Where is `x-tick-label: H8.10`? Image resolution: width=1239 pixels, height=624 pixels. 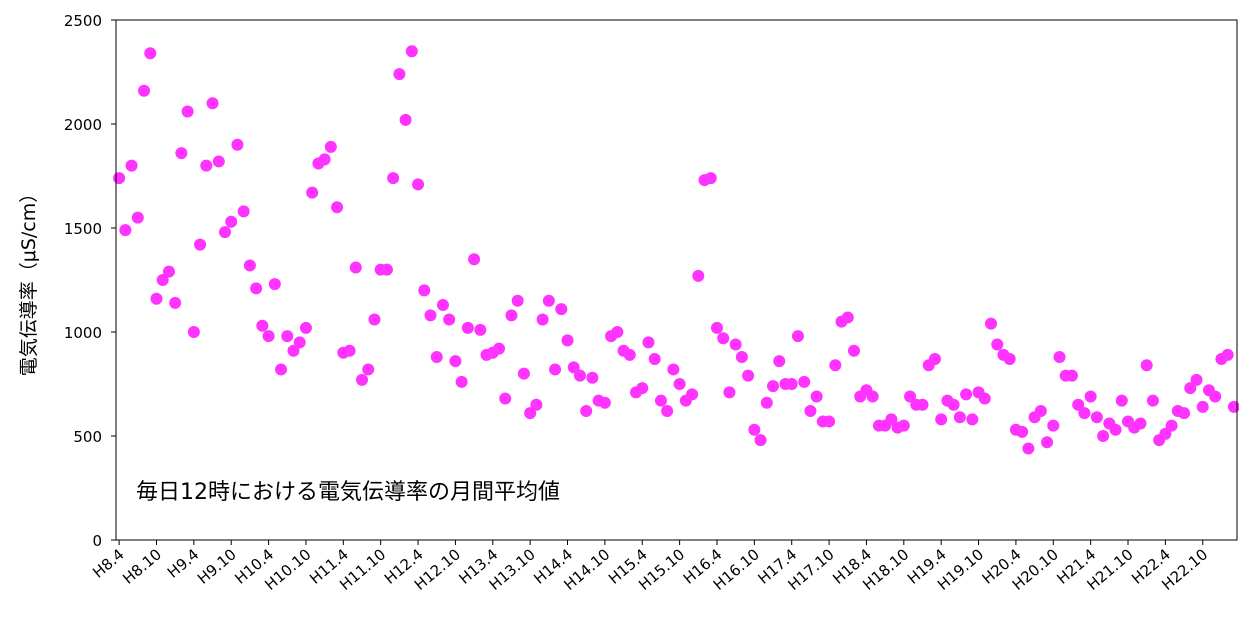
x-tick-label: H8.10 is located at coordinates (142, 566).